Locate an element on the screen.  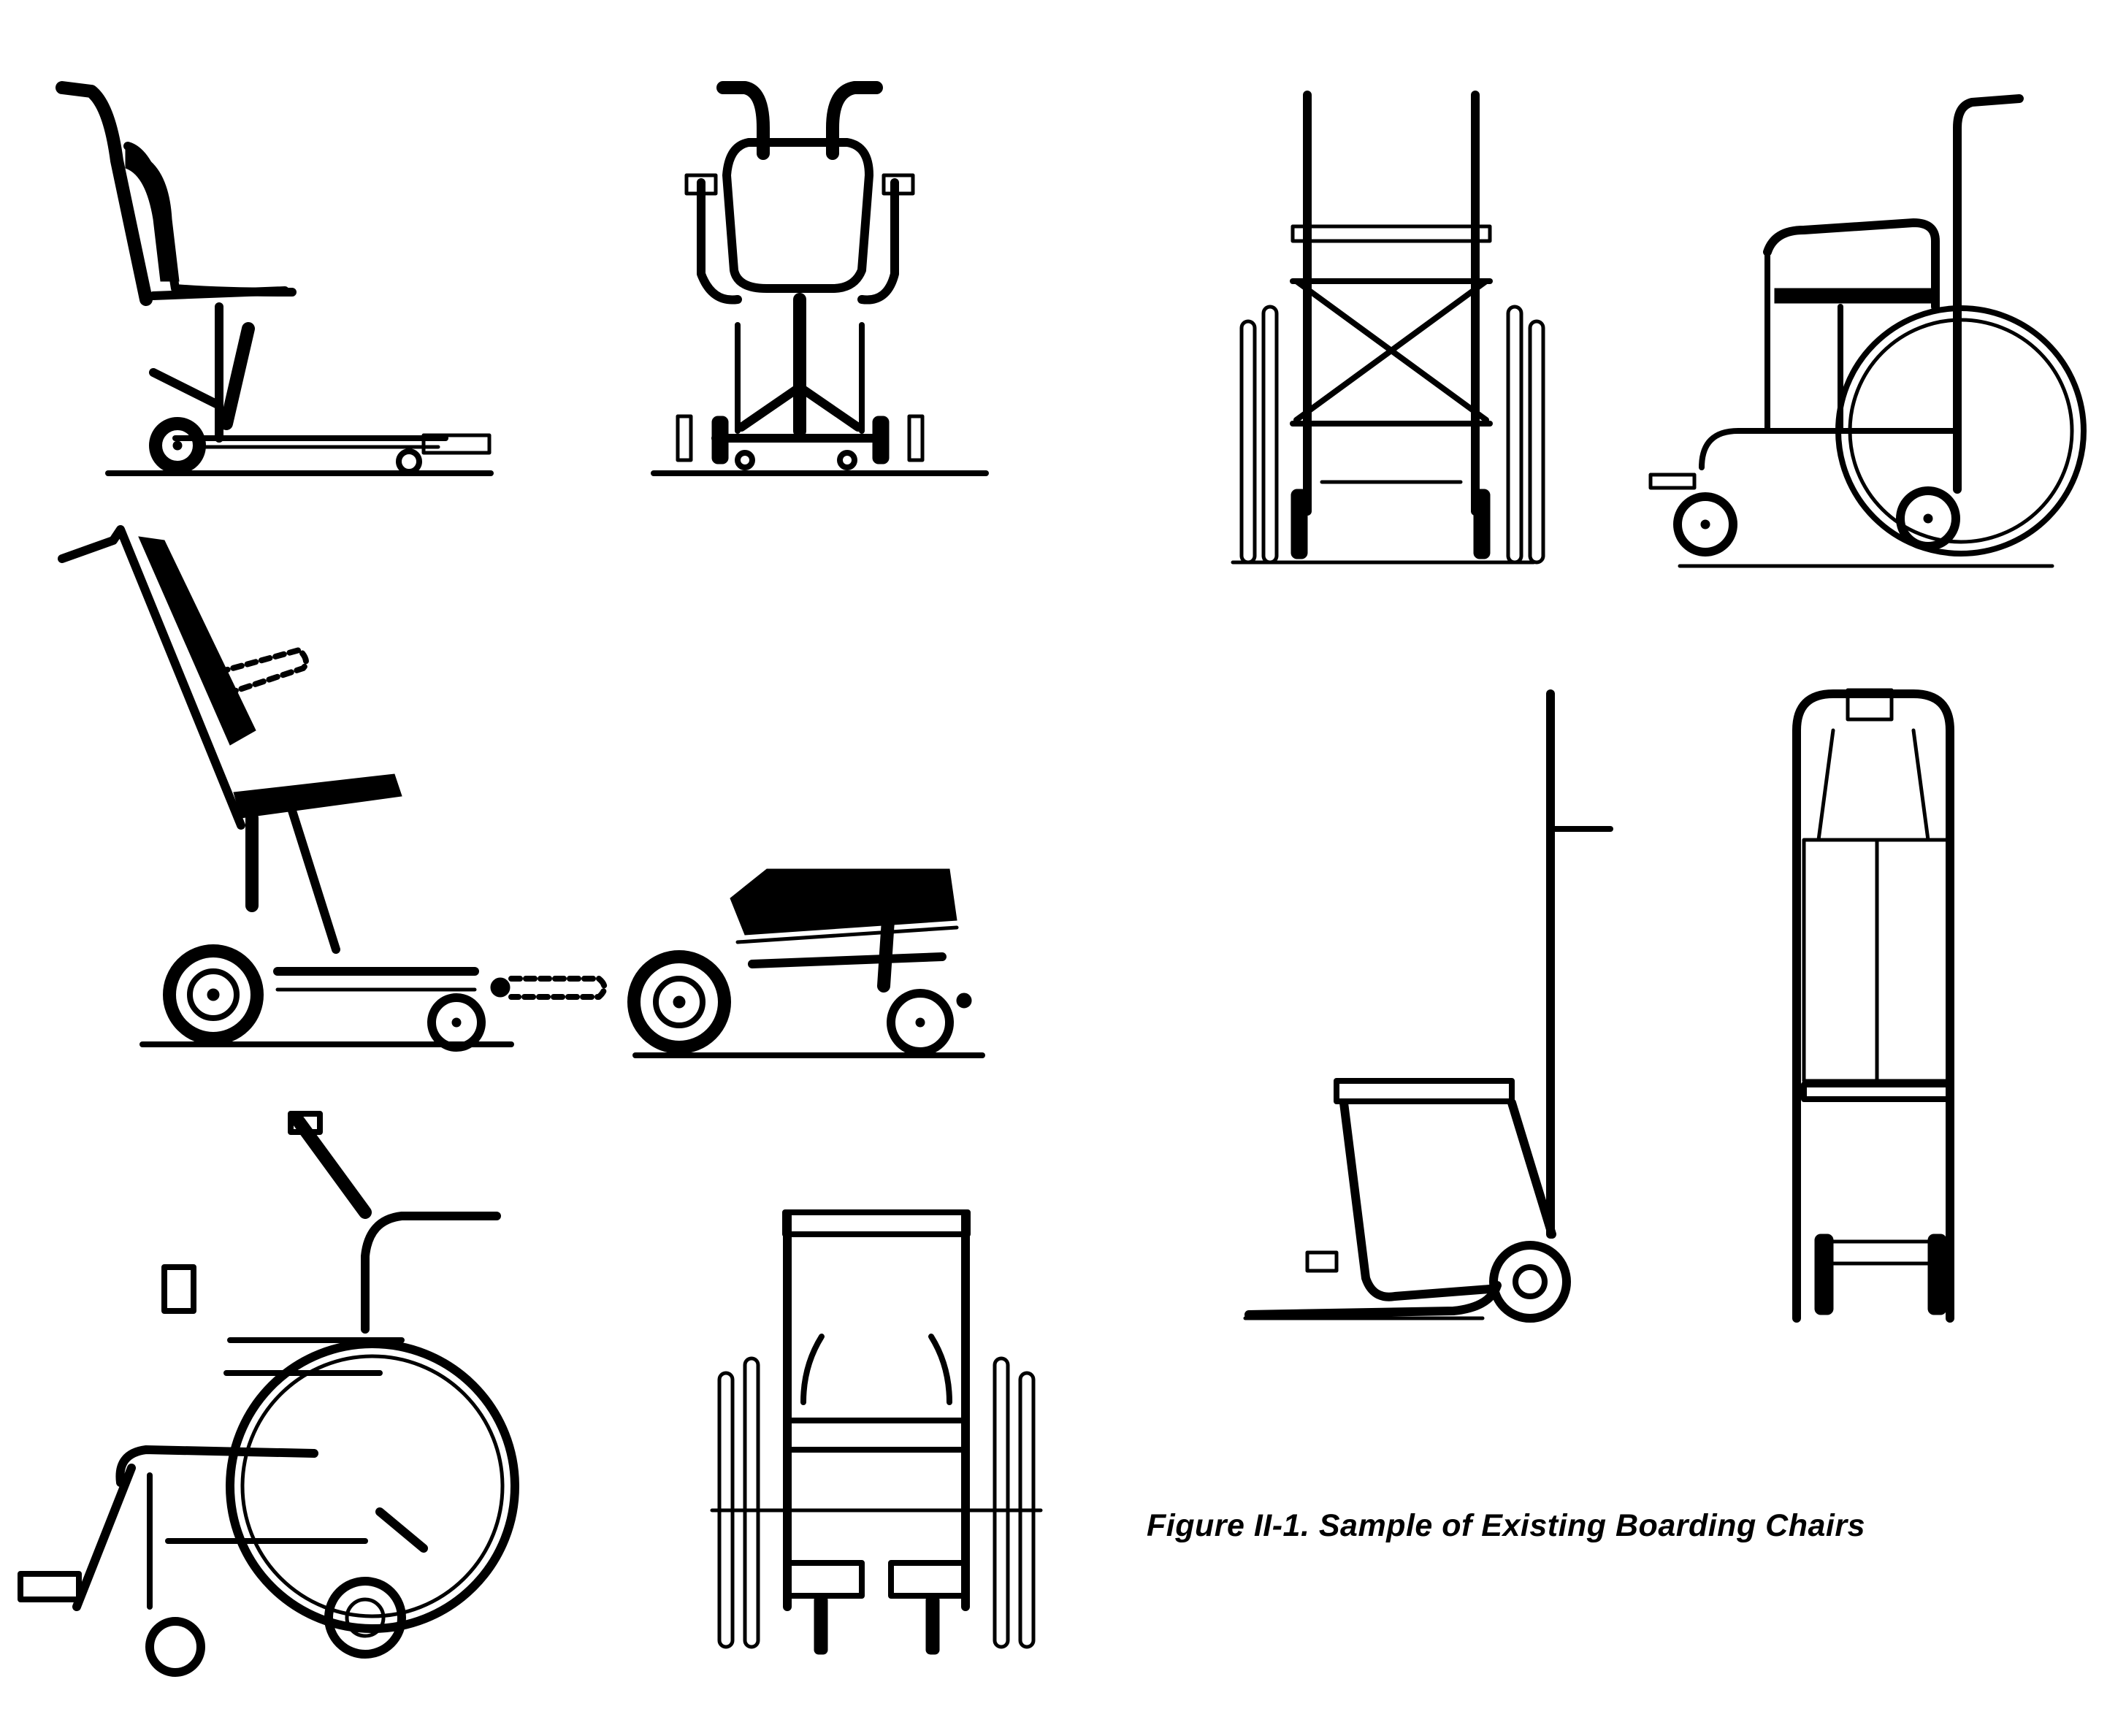
sport-wheelchair-side-icon is located at coordinates (268, 1394).